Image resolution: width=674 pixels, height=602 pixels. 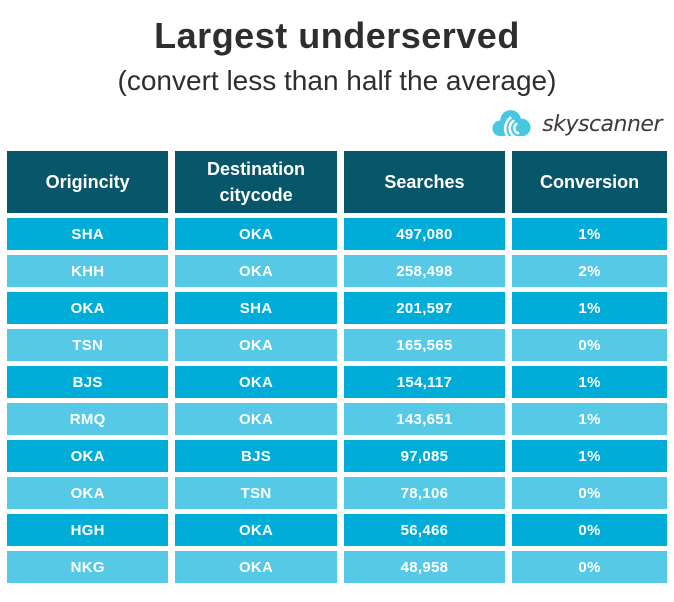 What do you see at coordinates (256, 308) in the screenshot?
I see `cell-destination: SHA` at bounding box center [256, 308].